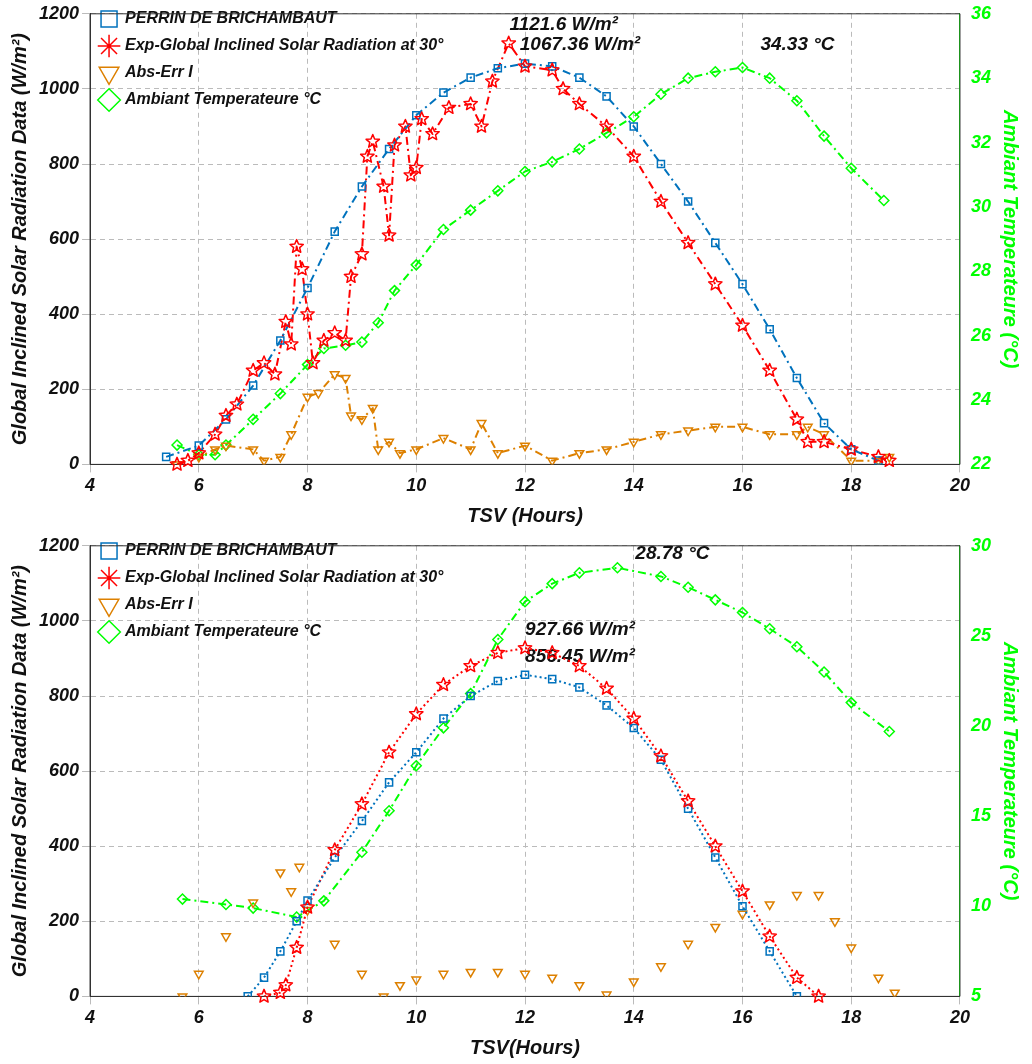 Image resolution: width=1032 pixels, height=1064 pixels. What do you see at coordinates (981, 141) in the screenshot?
I see `y2-tick-label: 32` at bounding box center [981, 141].